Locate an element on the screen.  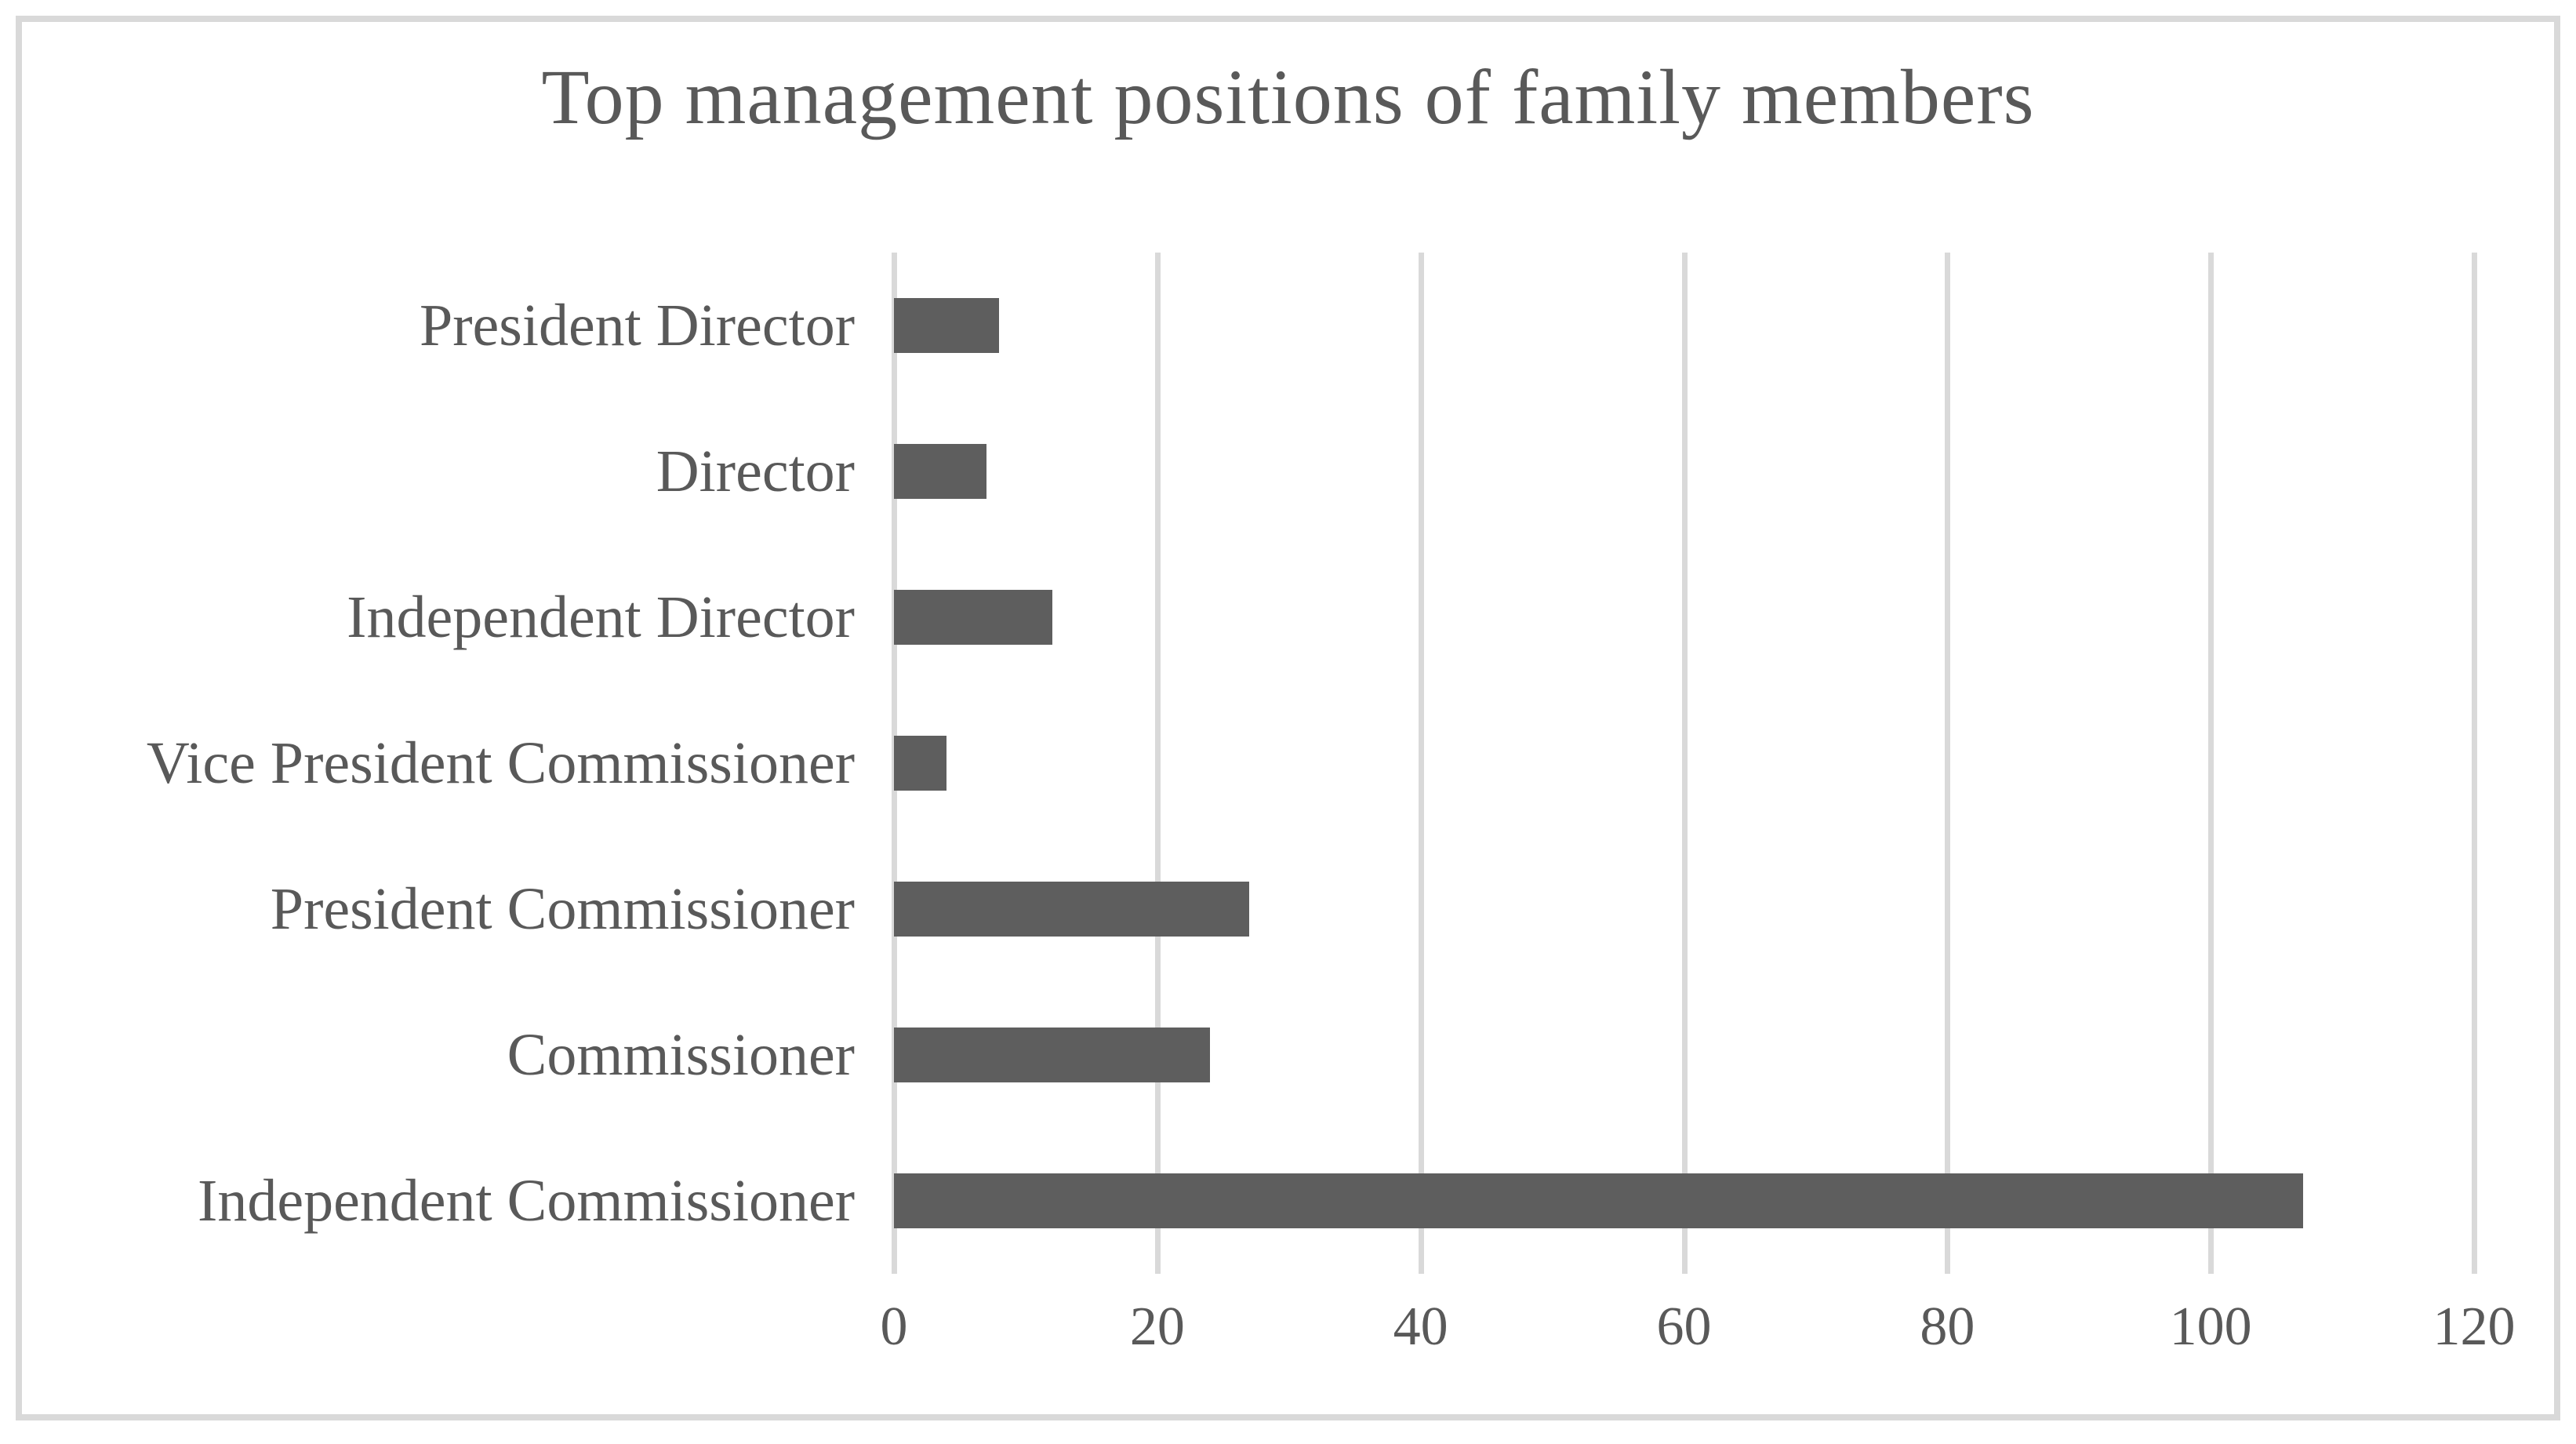
x-tick-label: 40 is located at coordinates (1420, 1327).